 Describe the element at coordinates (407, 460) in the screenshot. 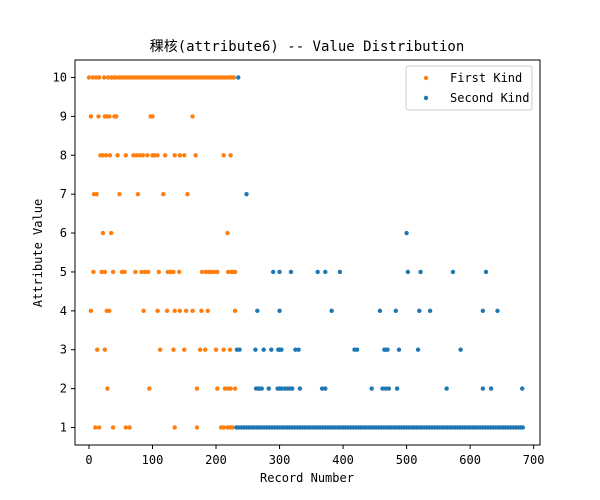

I see `x-tick-label-500: 500` at that location.